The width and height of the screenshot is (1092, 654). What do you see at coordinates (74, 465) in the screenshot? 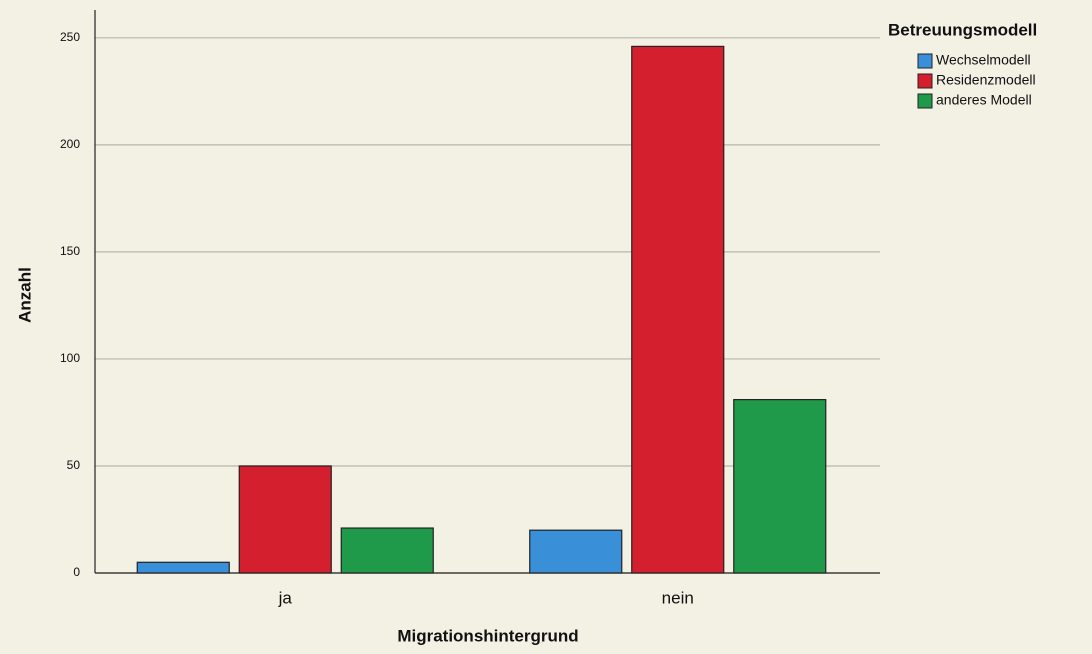
I see `y-tick-label: 50` at bounding box center [74, 465].